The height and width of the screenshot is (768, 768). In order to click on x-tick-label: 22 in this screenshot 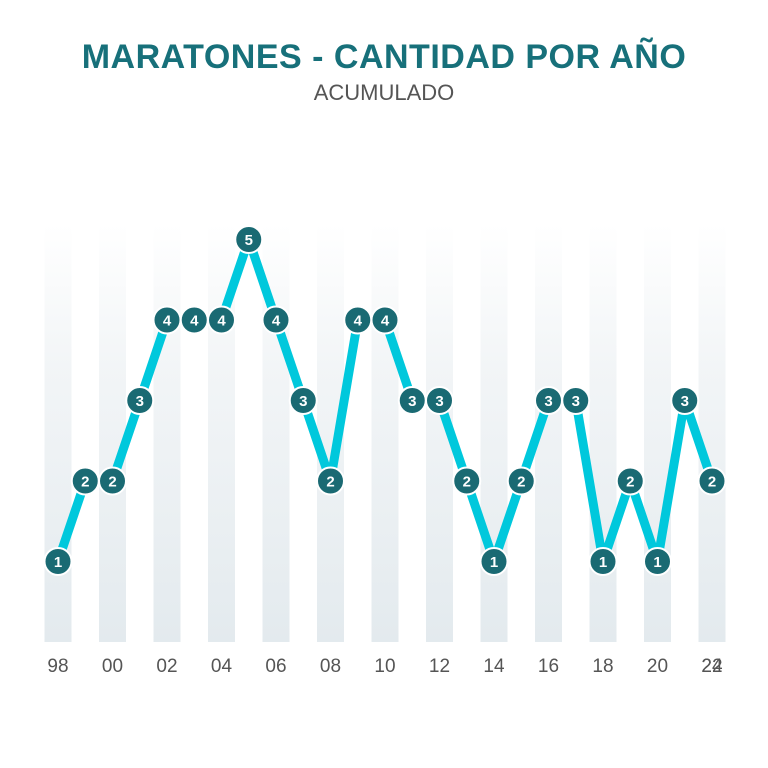, I will do `click(711, 666)`.